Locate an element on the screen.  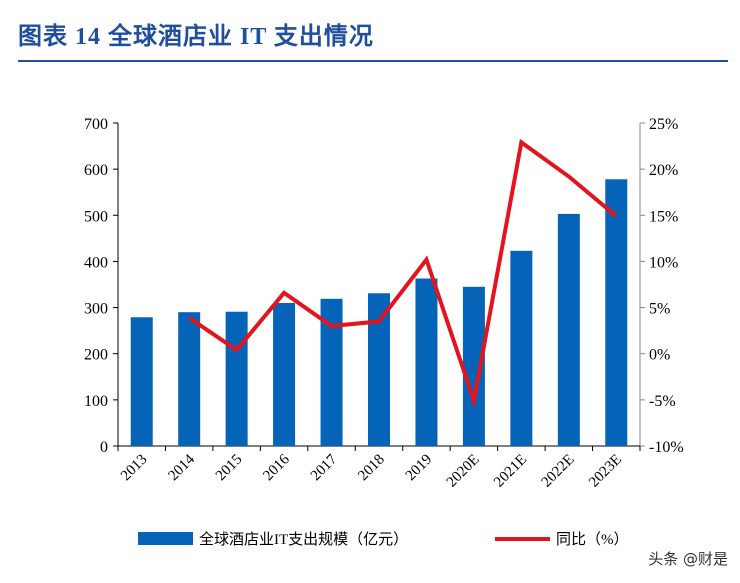
right-tick-label: 20% is located at coordinates (663, 170).